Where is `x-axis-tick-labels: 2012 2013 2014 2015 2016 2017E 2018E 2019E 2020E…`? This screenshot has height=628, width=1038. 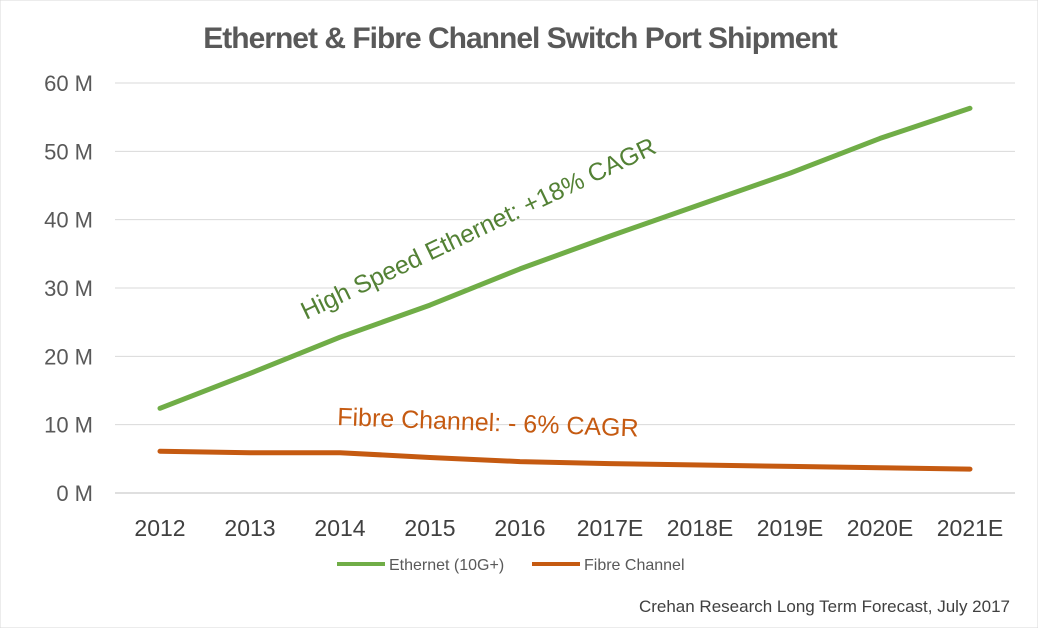 x-axis-tick-labels: 2012 2013 2014 2015 2016 2017E 2018E 2019E 2020E… is located at coordinates (568, 528).